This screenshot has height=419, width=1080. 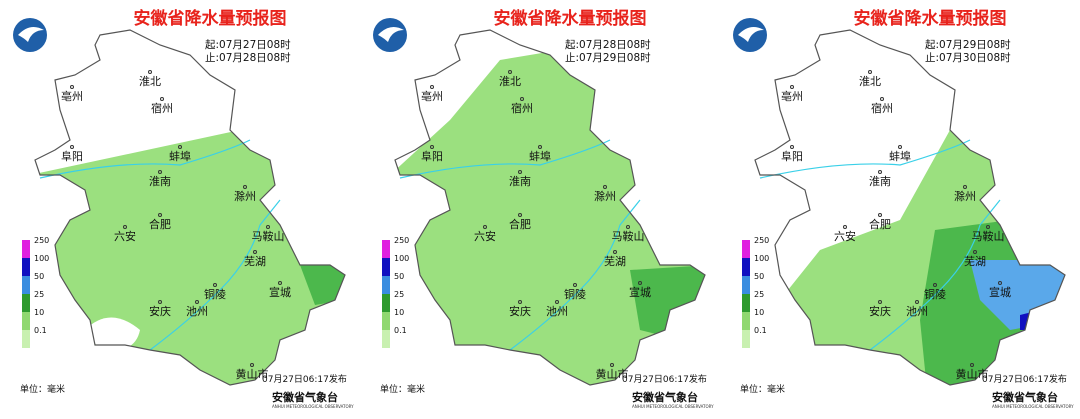 What do you see at coordinates (125, 236) in the screenshot?
I see `city-label: 六安` at bounding box center [125, 236].